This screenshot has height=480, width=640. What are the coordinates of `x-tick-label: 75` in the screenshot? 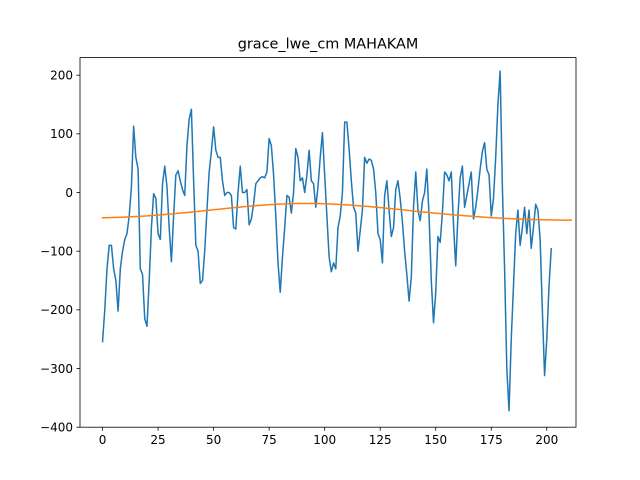 It's located at (268, 440).